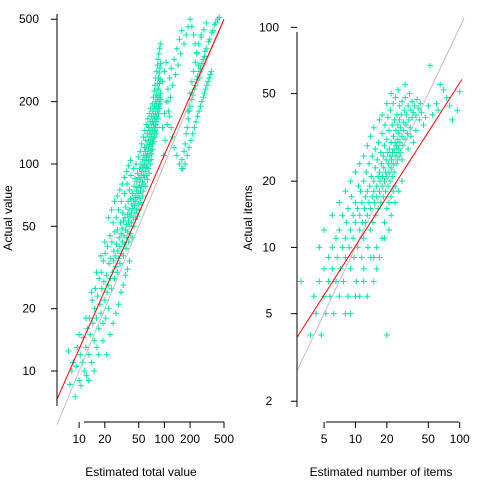 This screenshot has height=480, width=480. What do you see at coordinates (29, 19) in the screenshot?
I see `left-y-tick-label: 500` at bounding box center [29, 19].